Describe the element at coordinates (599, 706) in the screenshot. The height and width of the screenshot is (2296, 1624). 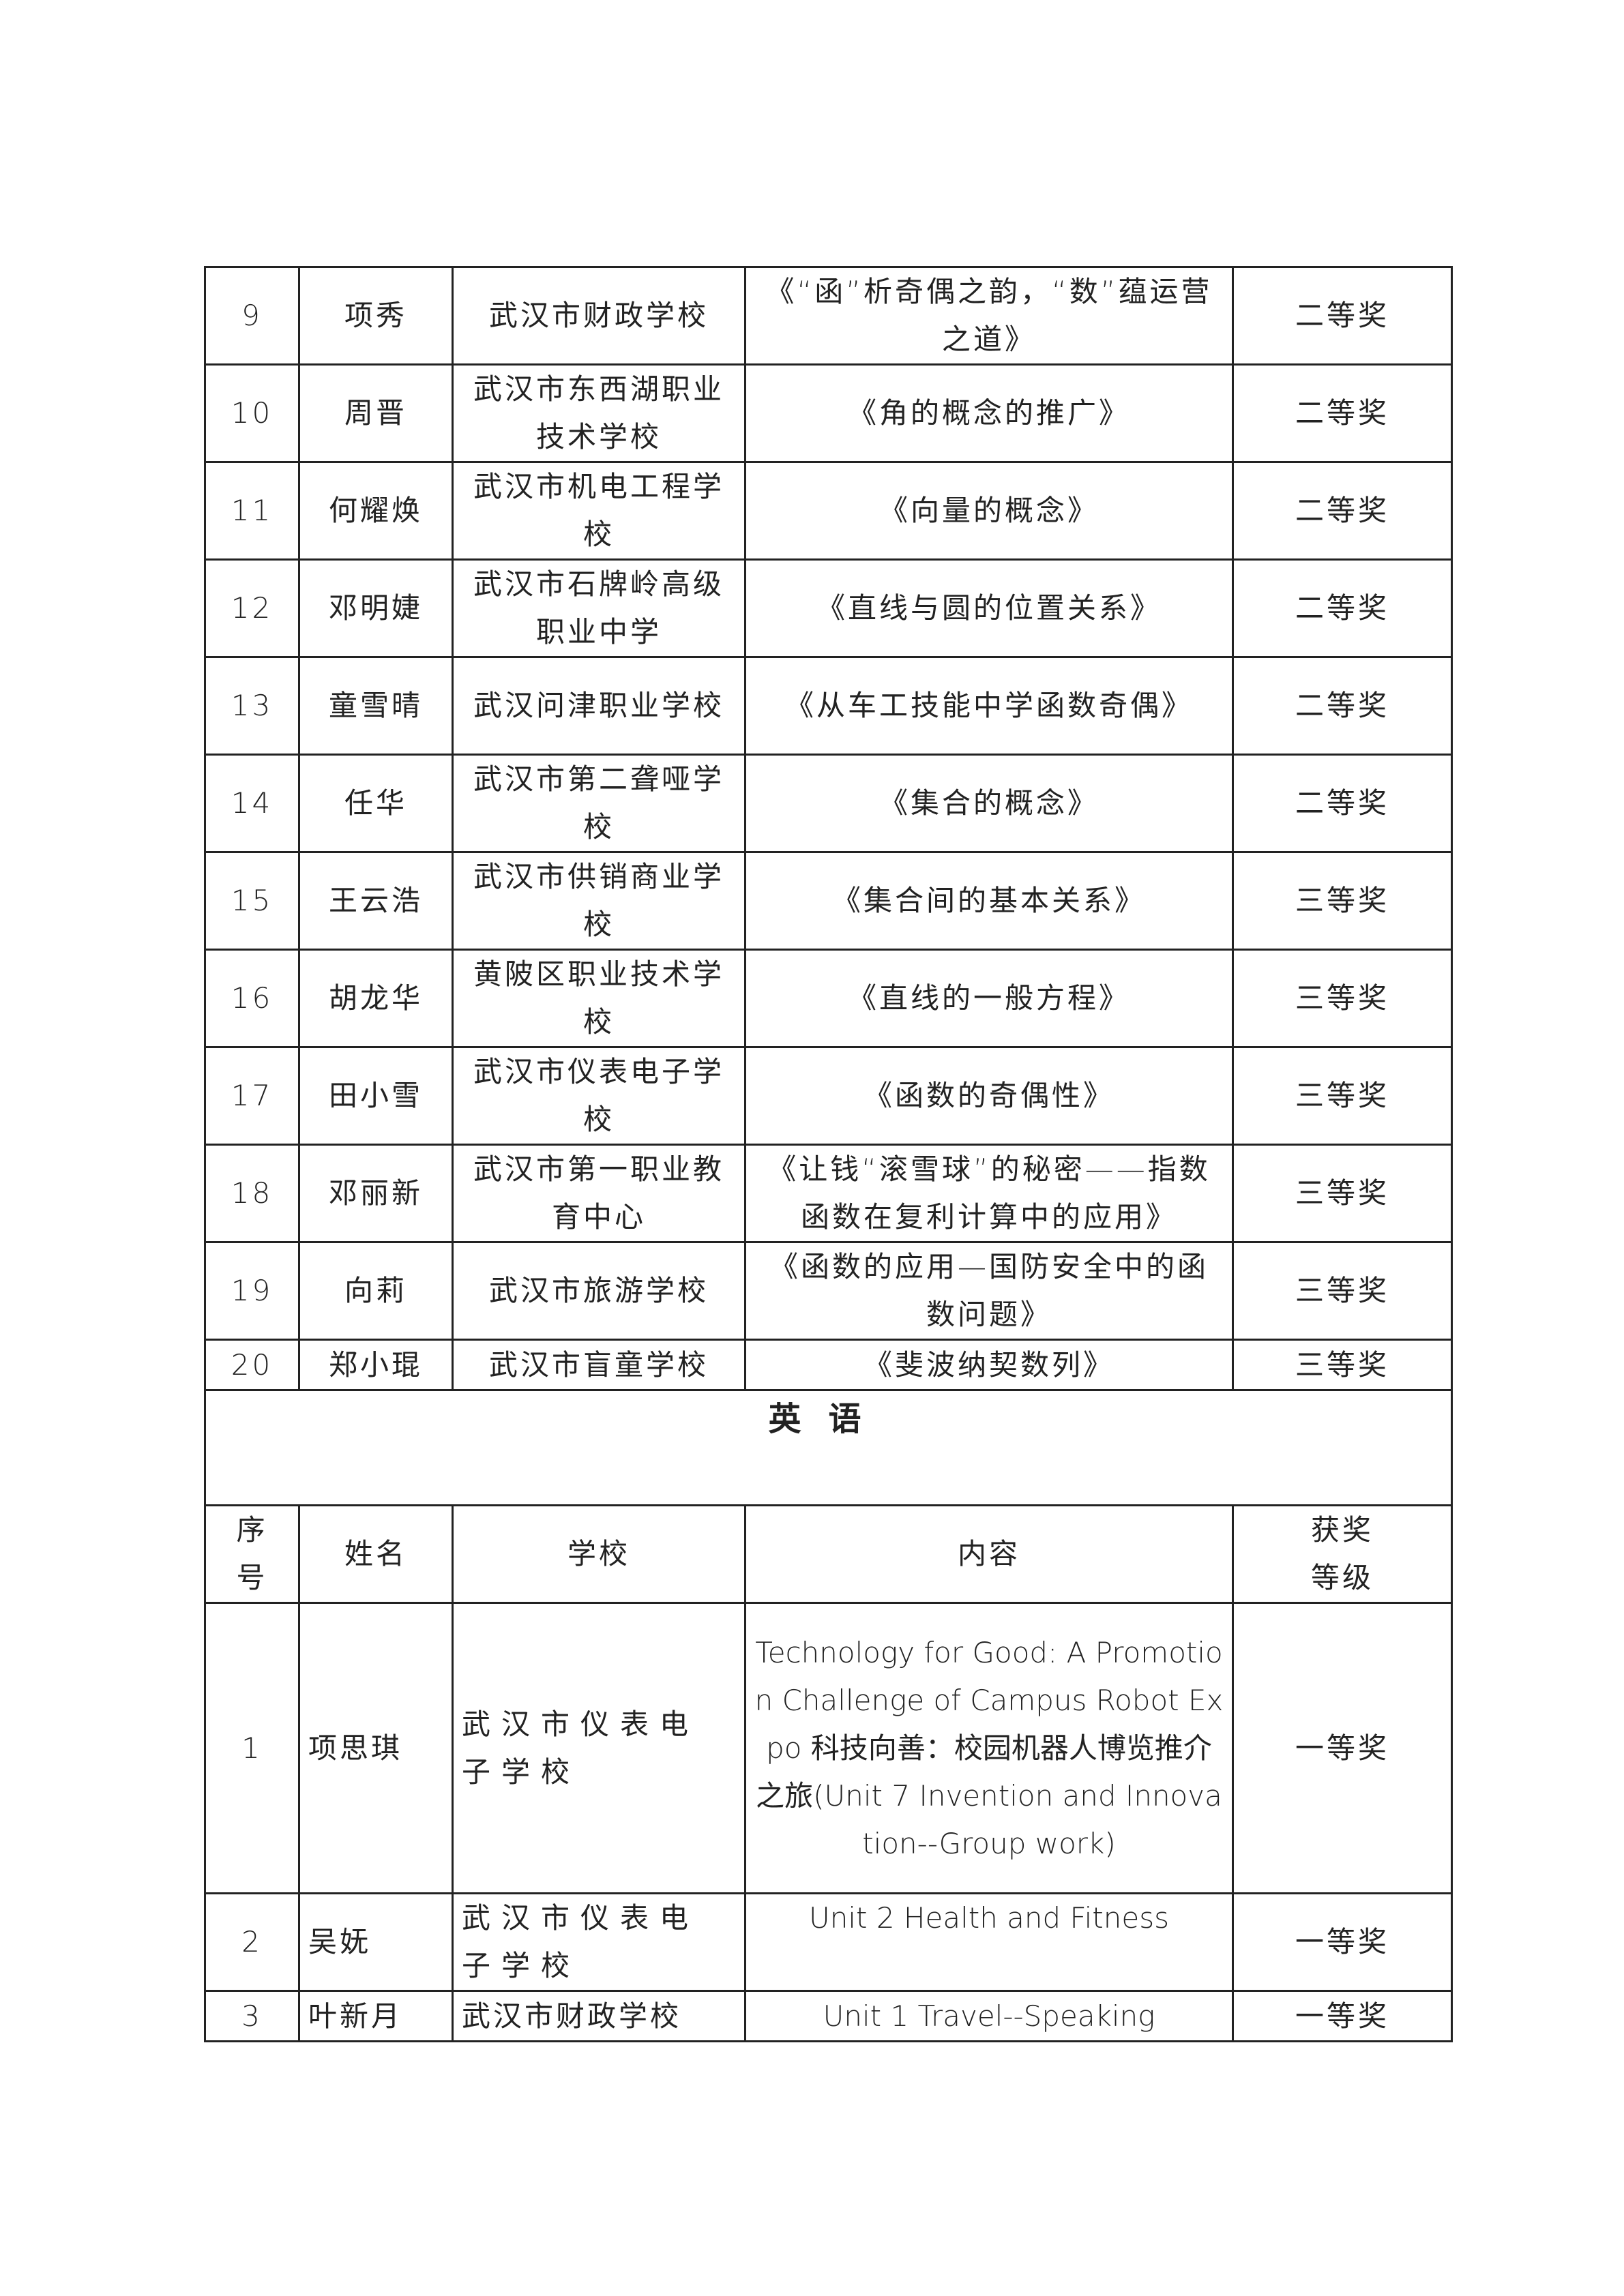
I see `cell-school: 武汉问津职业学校` at that location.